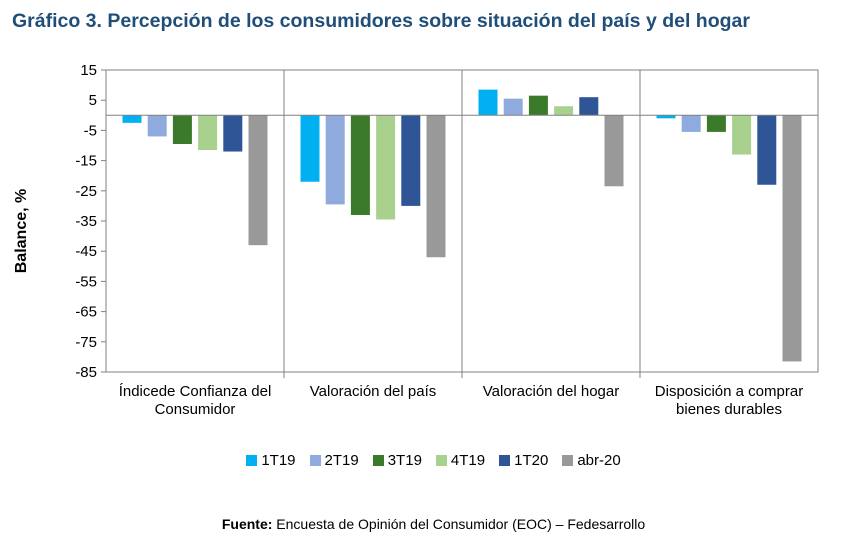 Image resolution: width=867 pixels, height=549 pixels. Describe the element at coordinates (767, 150) in the screenshot. I see `bar-1t20-cat4` at that location.